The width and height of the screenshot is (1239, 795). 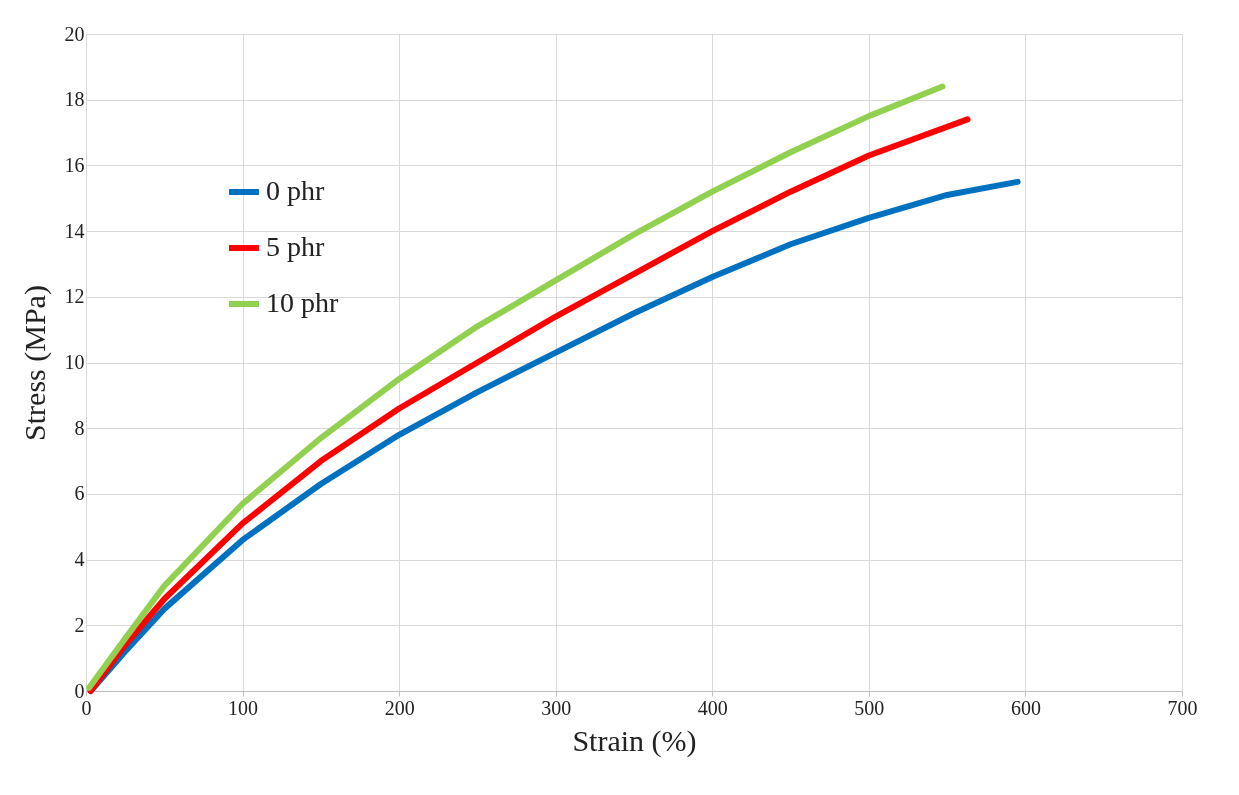 What do you see at coordinates (74, 362) in the screenshot?
I see `y-tick-label: 10` at bounding box center [74, 362].